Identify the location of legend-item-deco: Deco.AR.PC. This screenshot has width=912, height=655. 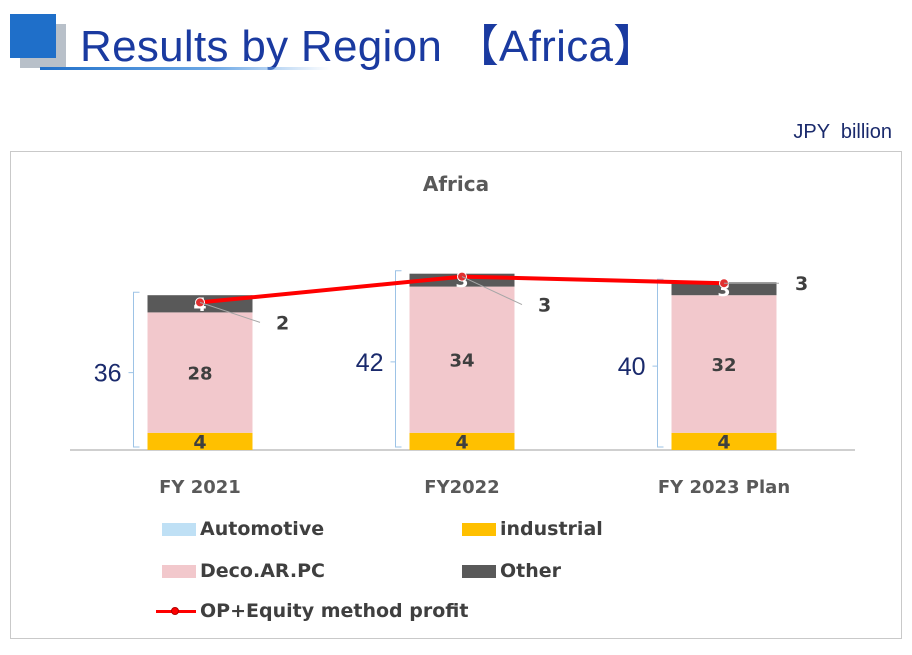
(243, 571).